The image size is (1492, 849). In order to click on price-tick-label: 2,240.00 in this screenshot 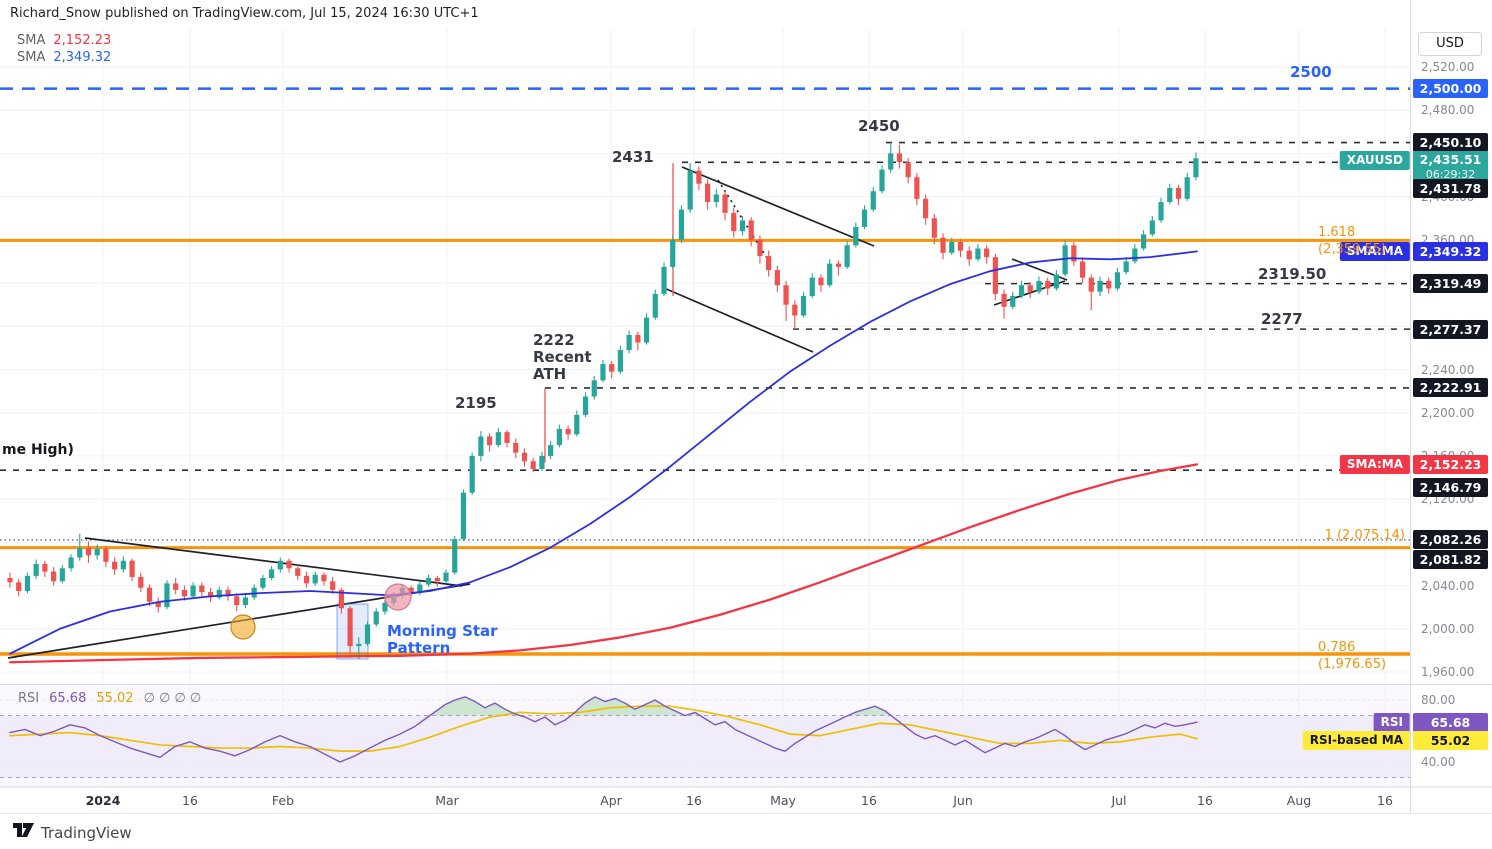, I will do `click(1448, 369)`.